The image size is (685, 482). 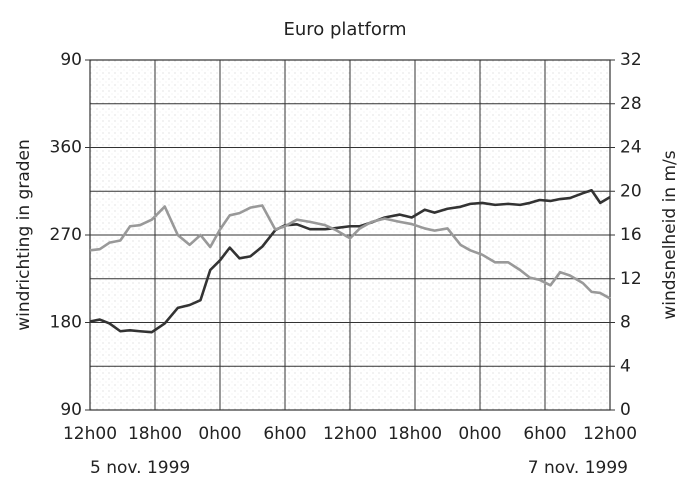 I want to click on y2-tick-label: 16, so click(x=631, y=235).